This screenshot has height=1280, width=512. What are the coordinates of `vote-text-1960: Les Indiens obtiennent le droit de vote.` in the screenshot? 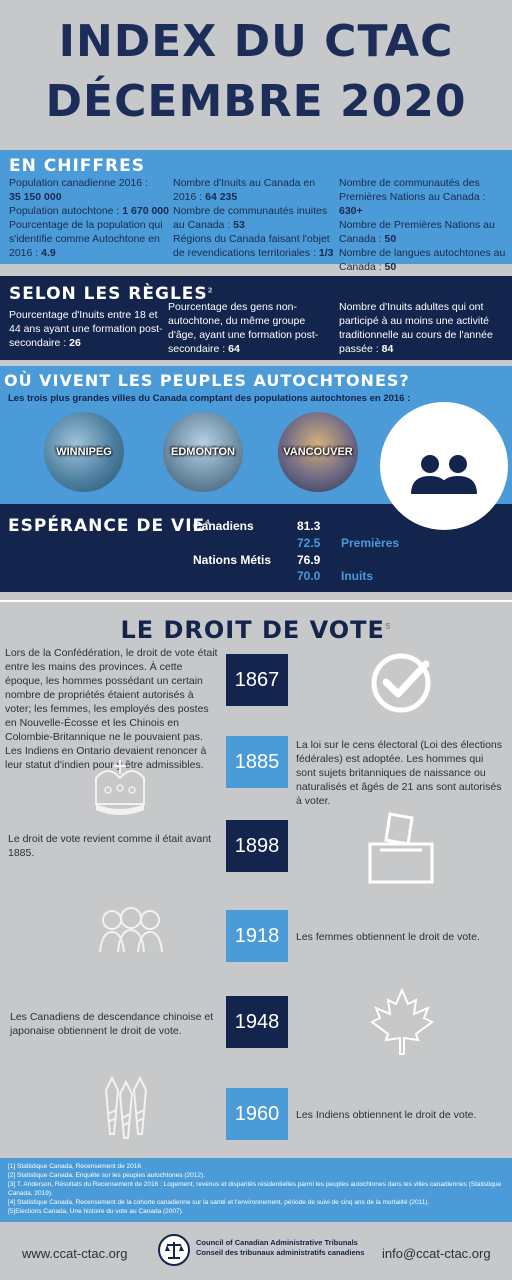 It's located at (386, 1115).